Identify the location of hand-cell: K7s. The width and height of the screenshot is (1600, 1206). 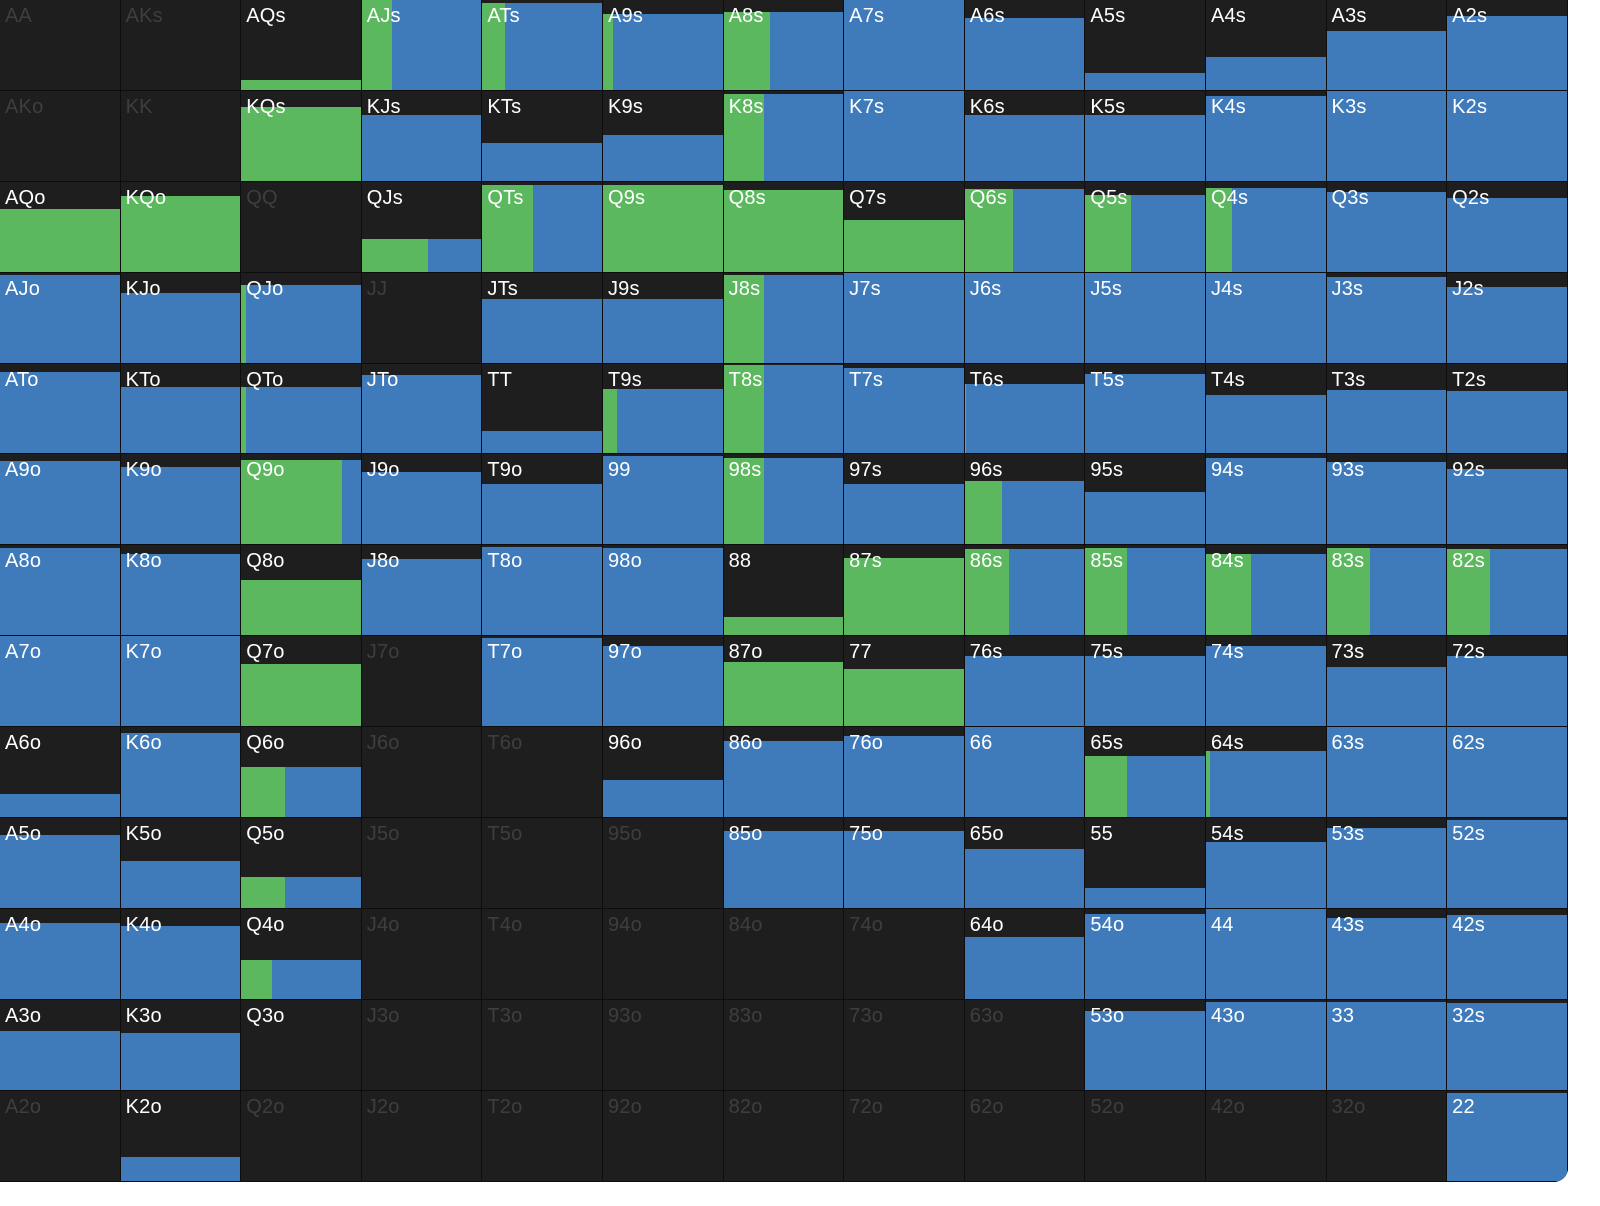
(904, 136).